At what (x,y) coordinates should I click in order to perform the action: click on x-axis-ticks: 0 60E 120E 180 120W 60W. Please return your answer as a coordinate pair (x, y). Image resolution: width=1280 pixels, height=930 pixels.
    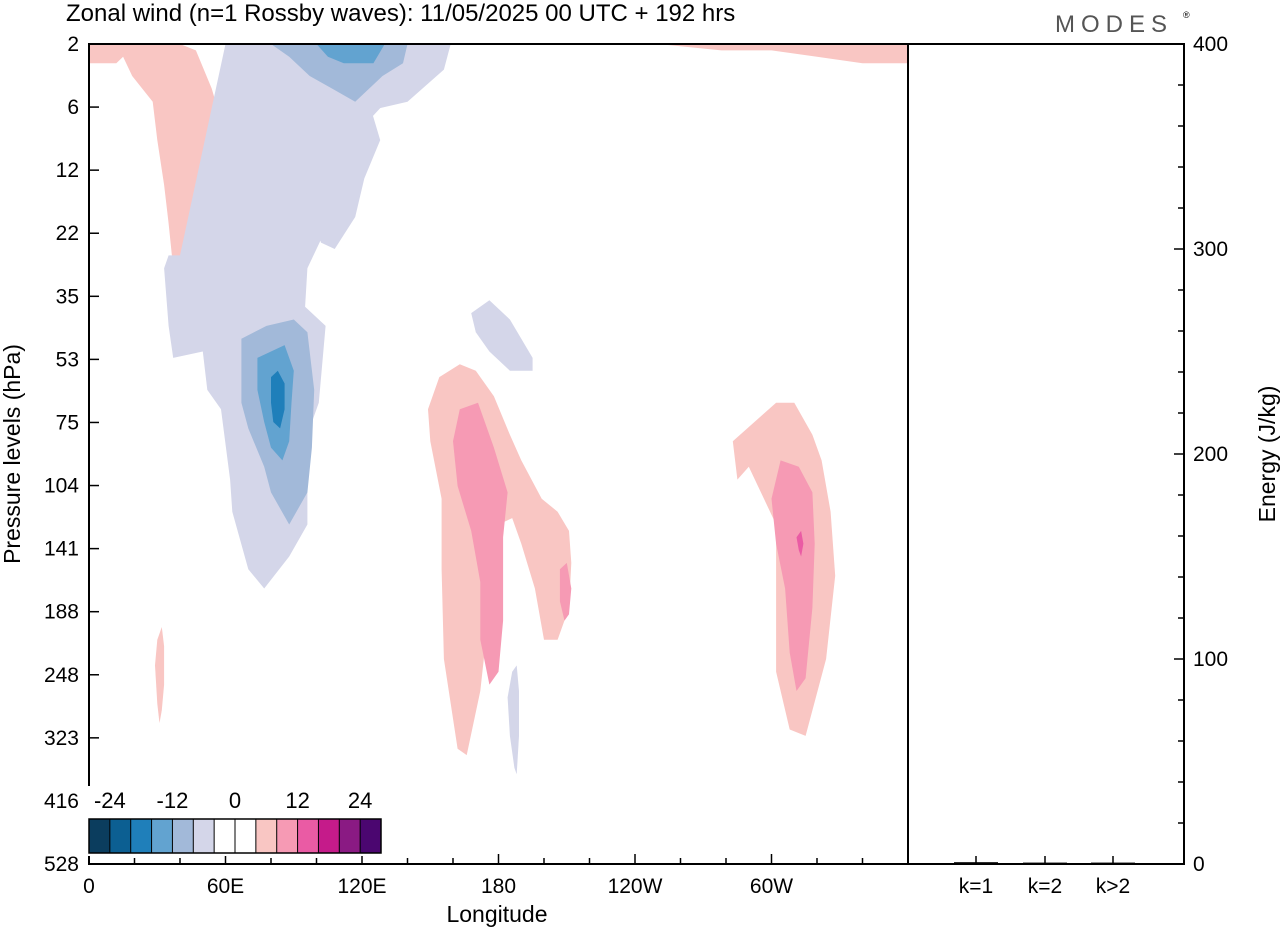
    Looking at the image, I should click on (496, 876).